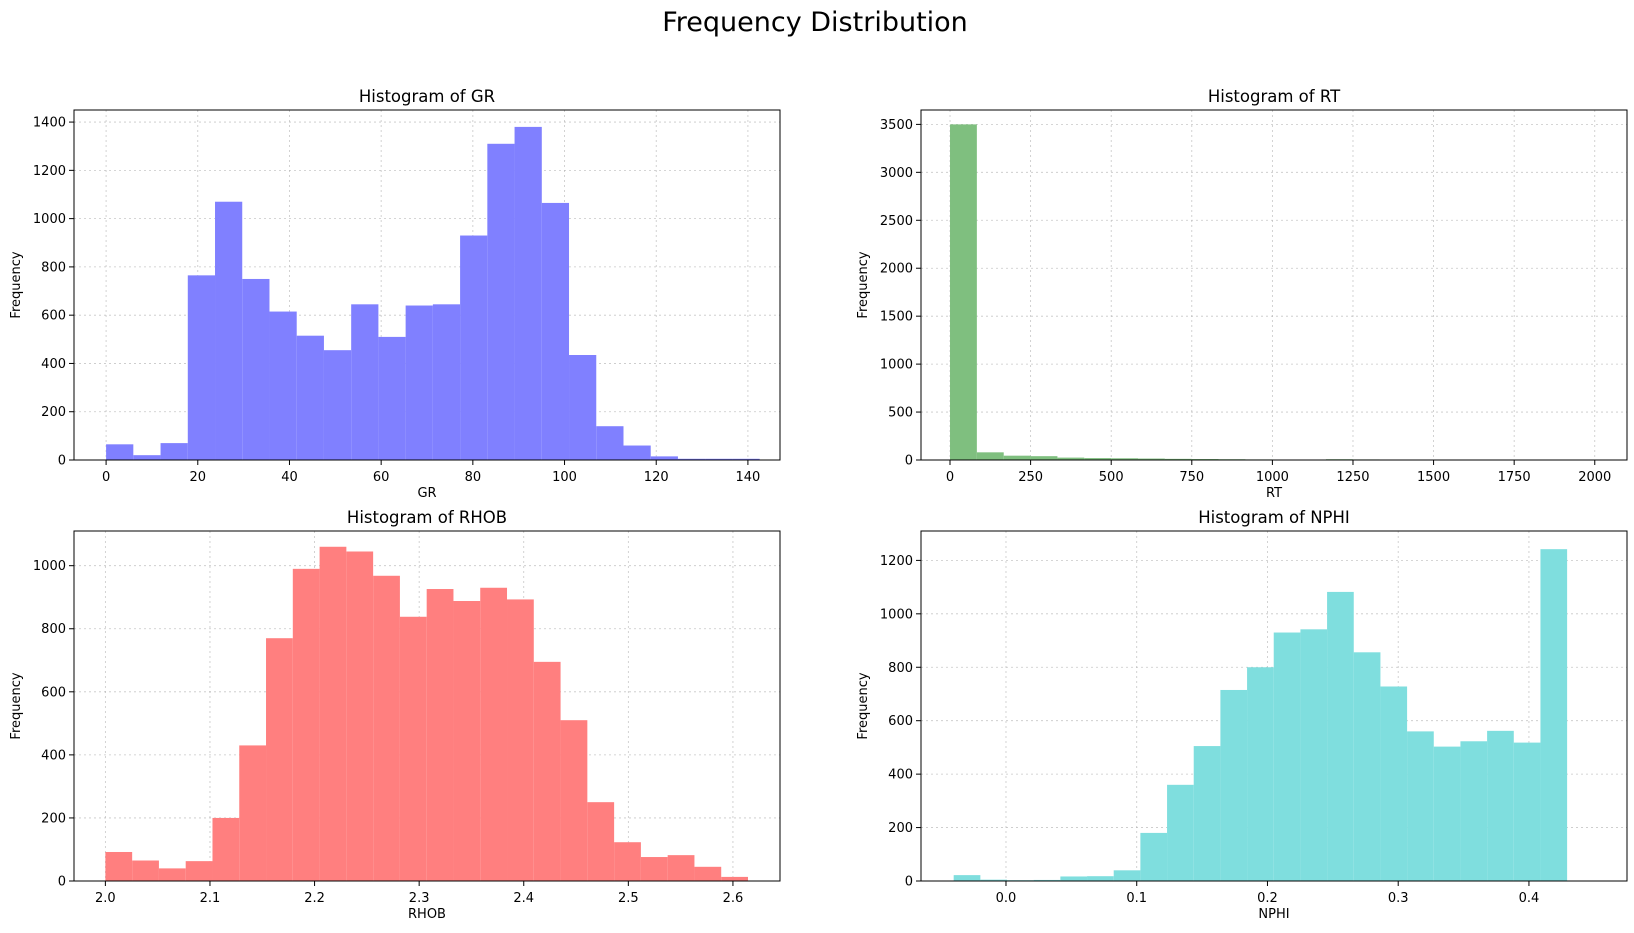  I want to click on x-tick-label: 0.0, so click(1006, 898).